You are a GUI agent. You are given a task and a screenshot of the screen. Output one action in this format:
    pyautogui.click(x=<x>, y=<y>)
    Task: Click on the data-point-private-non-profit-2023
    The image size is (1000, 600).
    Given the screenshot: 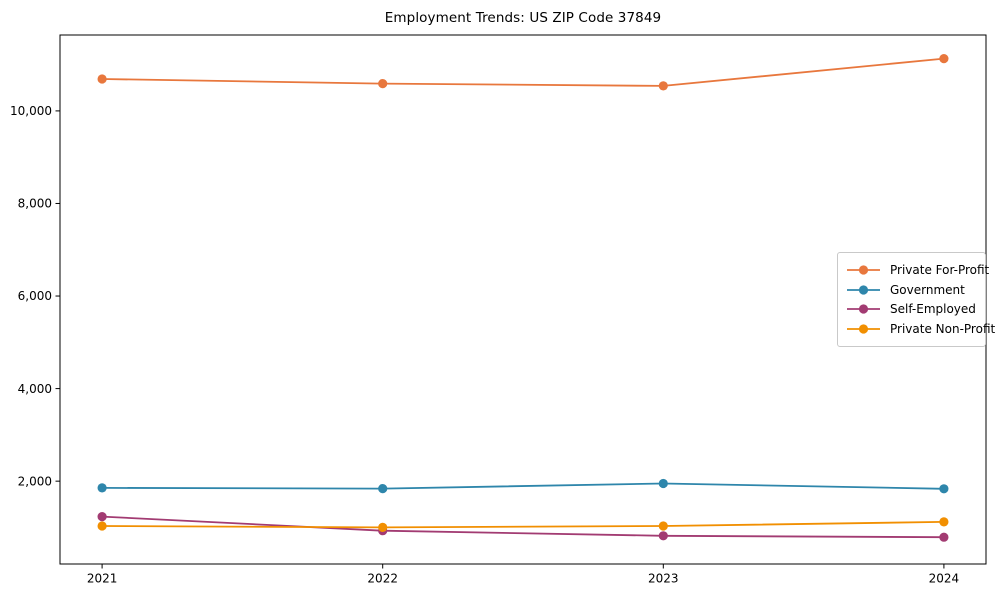 What is the action you would take?
    pyautogui.click(x=663, y=526)
    